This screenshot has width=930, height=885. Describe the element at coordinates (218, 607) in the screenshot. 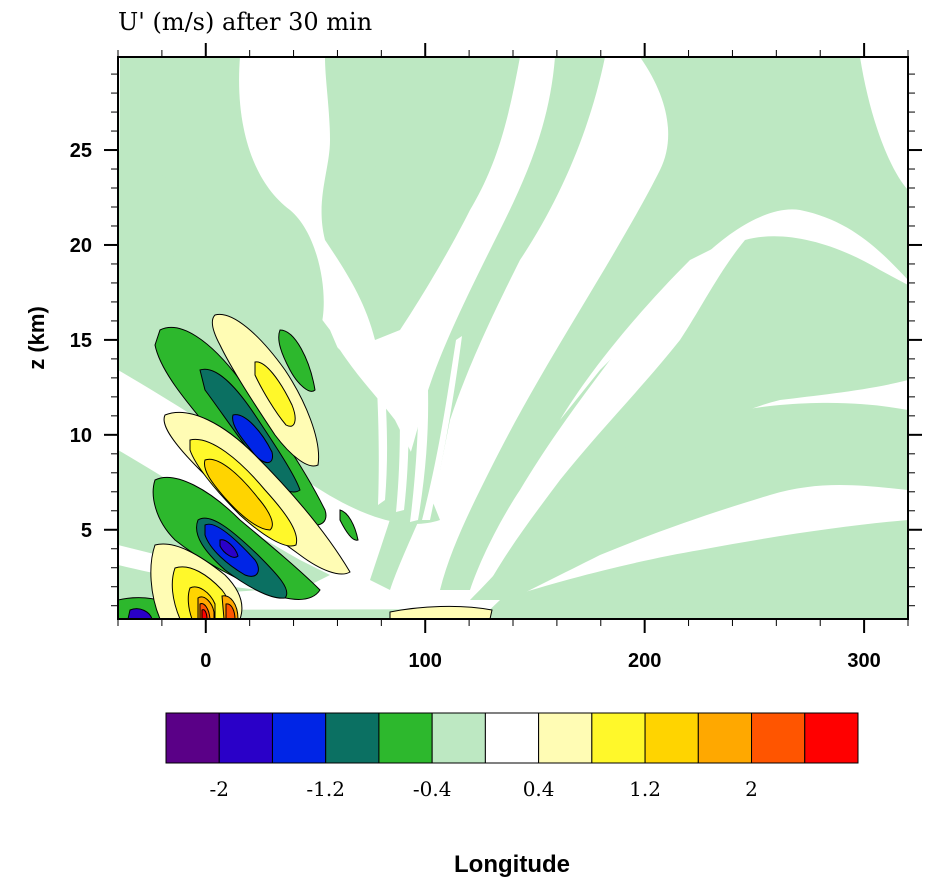

I see `orange-regions` at that location.